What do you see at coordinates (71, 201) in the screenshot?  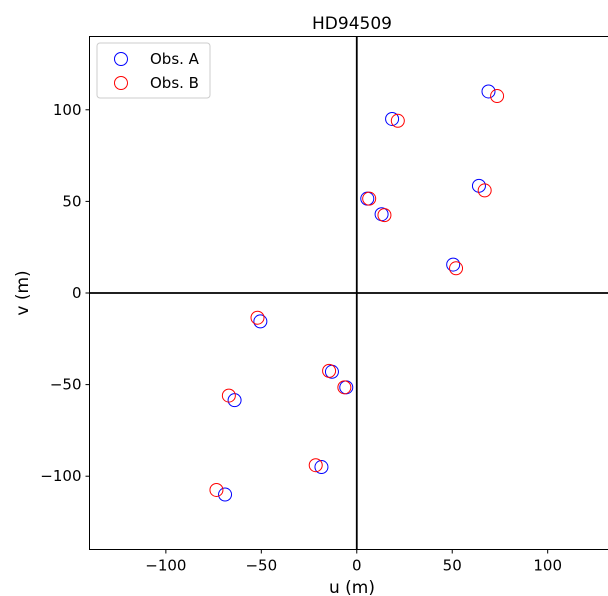 I see `y-tick-label: 50` at bounding box center [71, 201].